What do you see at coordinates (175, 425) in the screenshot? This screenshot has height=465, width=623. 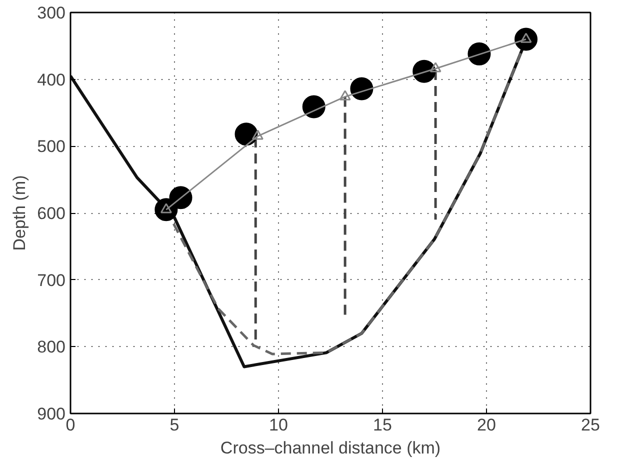 I see `x-tick-label: 5` at bounding box center [175, 425].